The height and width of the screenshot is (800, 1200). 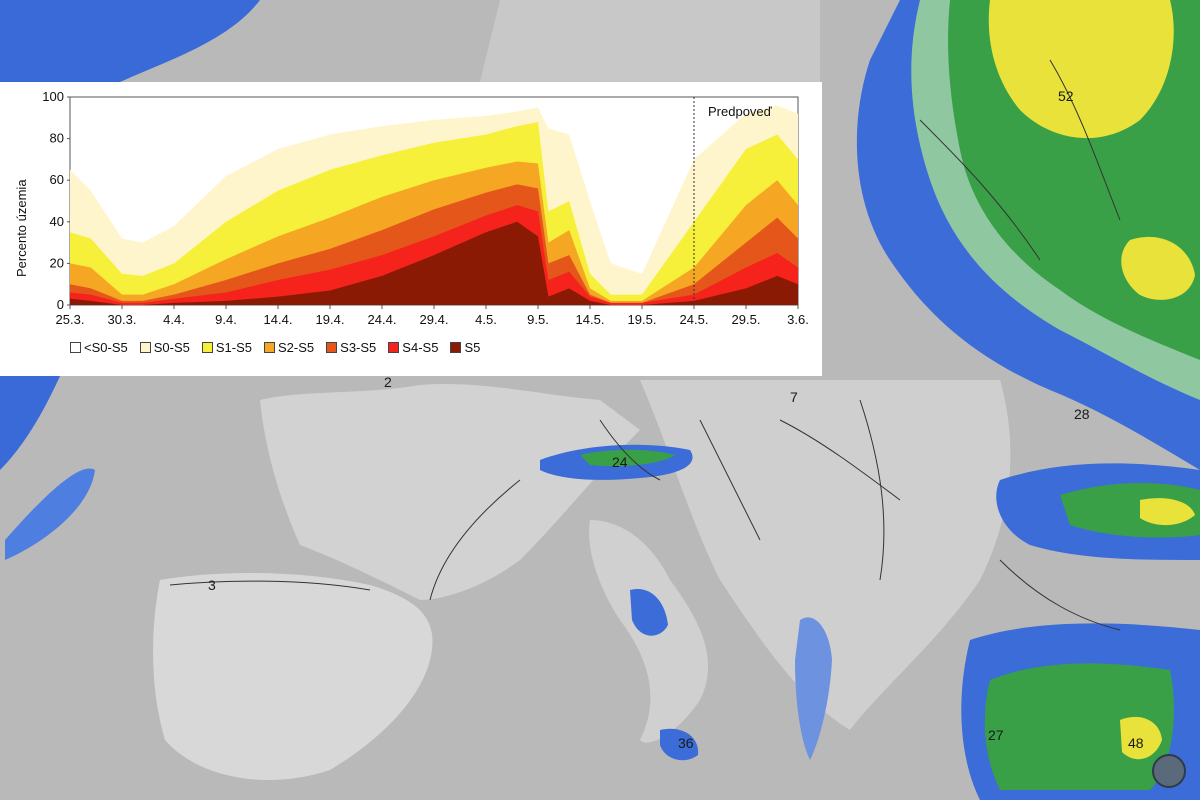 I want to click on x-tick-label: 29.4., so click(x=434, y=319).